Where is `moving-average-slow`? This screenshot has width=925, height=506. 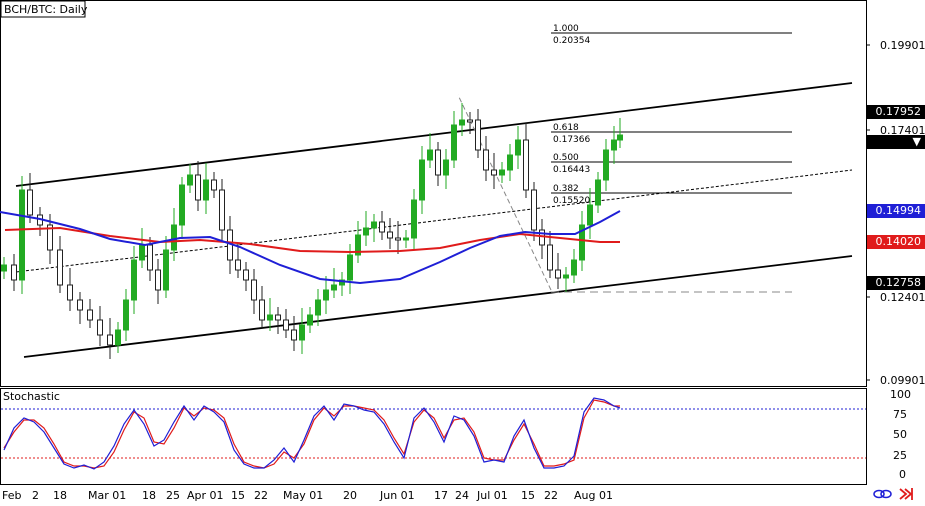 moving-average-slow is located at coordinates (312, 240).